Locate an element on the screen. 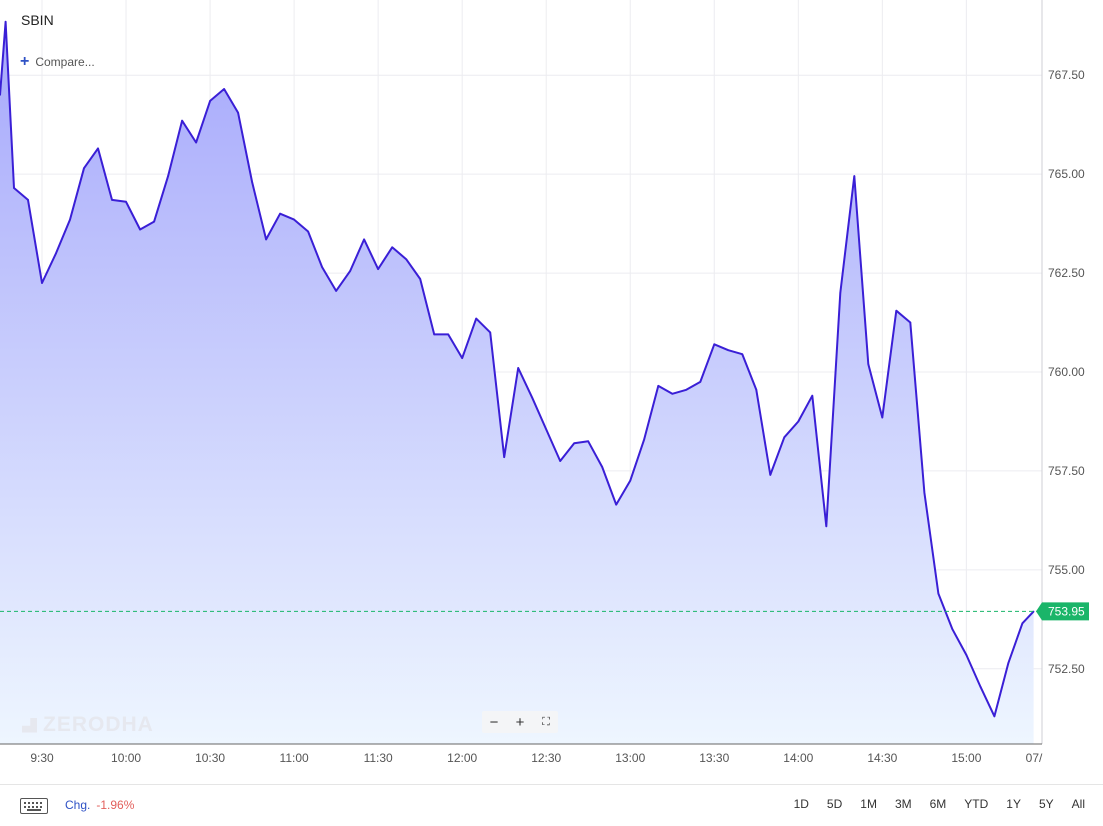  zerodha-logo-icon is located at coordinates (29, 725).